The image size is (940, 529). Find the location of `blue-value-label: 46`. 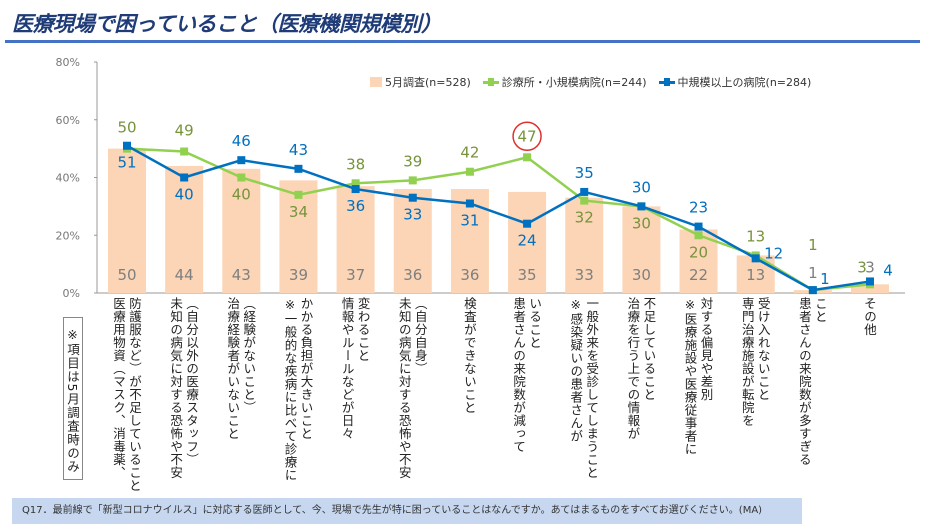

blue-value-label: 46 is located at coordinates (241, 141).